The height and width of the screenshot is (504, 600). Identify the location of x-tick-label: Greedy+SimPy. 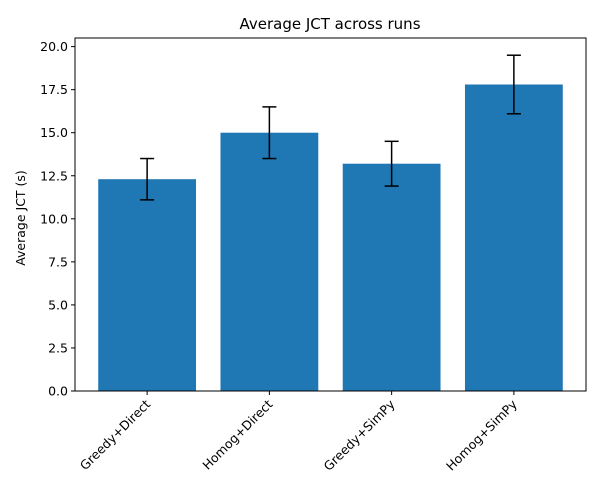
(359, 435).